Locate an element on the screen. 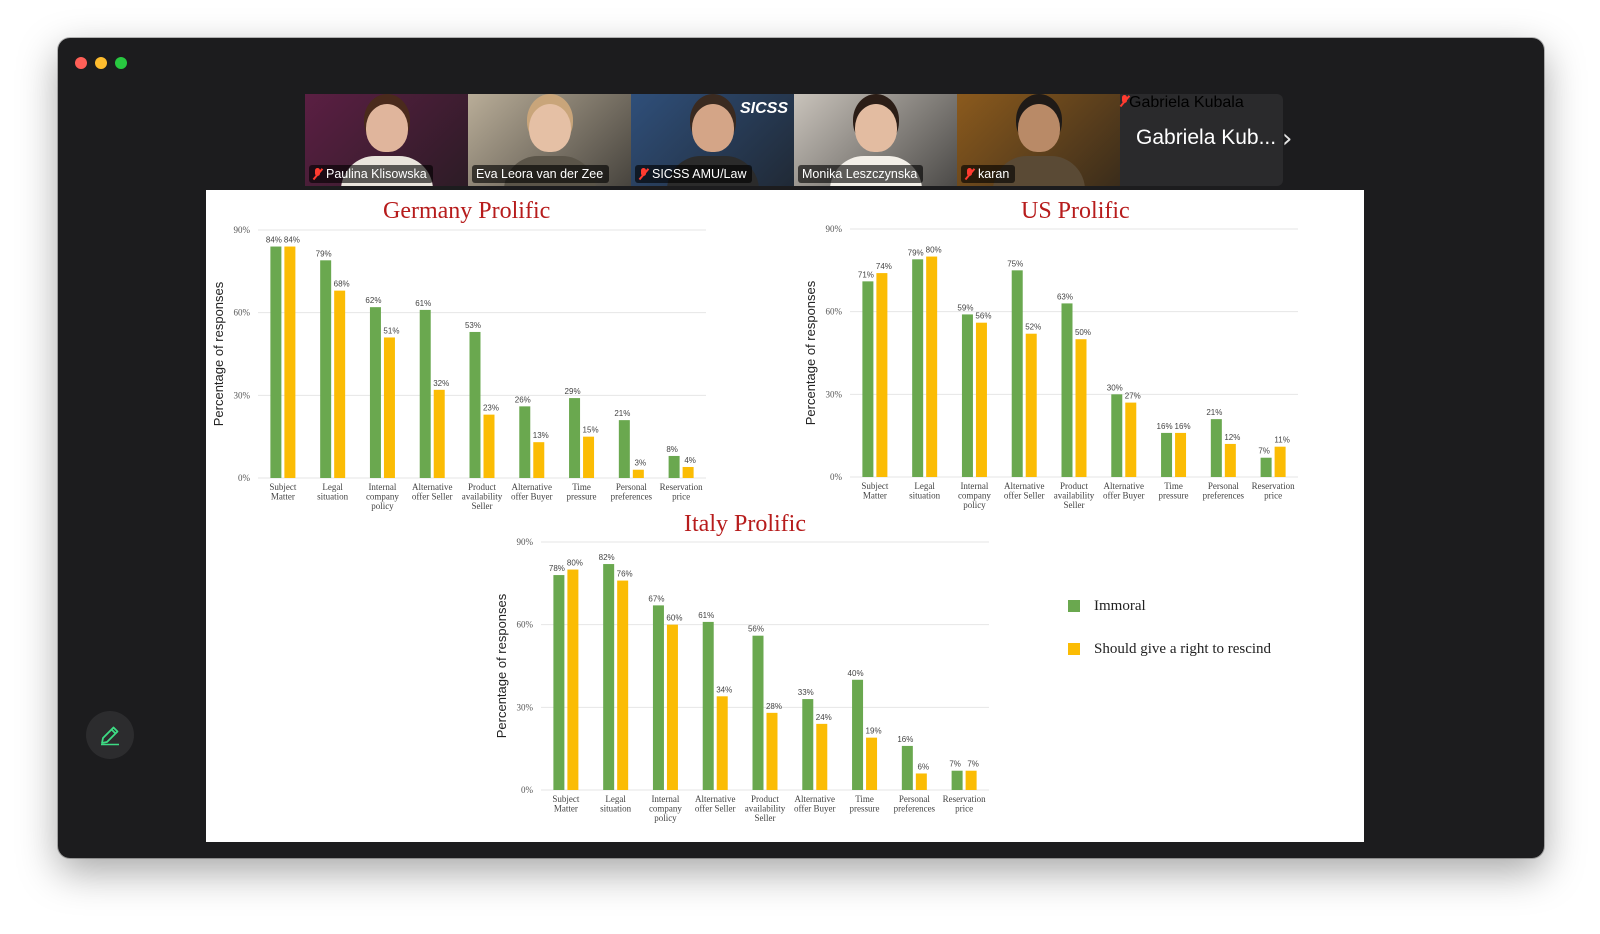  participant-name-tag: Monika Leszczynska is located at coordinates (861, 174).